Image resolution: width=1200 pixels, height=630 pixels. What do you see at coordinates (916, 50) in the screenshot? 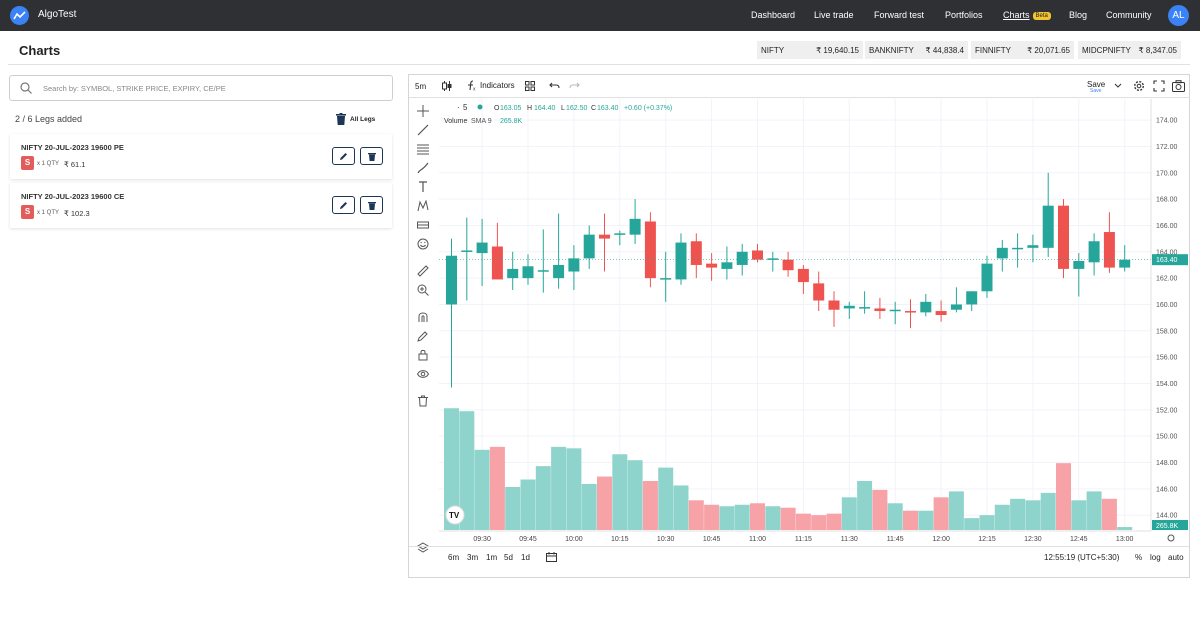
I see `ticker-banknifty: BANKNIFTY ₹ 44,838.4` at bounding box center [916, 50].